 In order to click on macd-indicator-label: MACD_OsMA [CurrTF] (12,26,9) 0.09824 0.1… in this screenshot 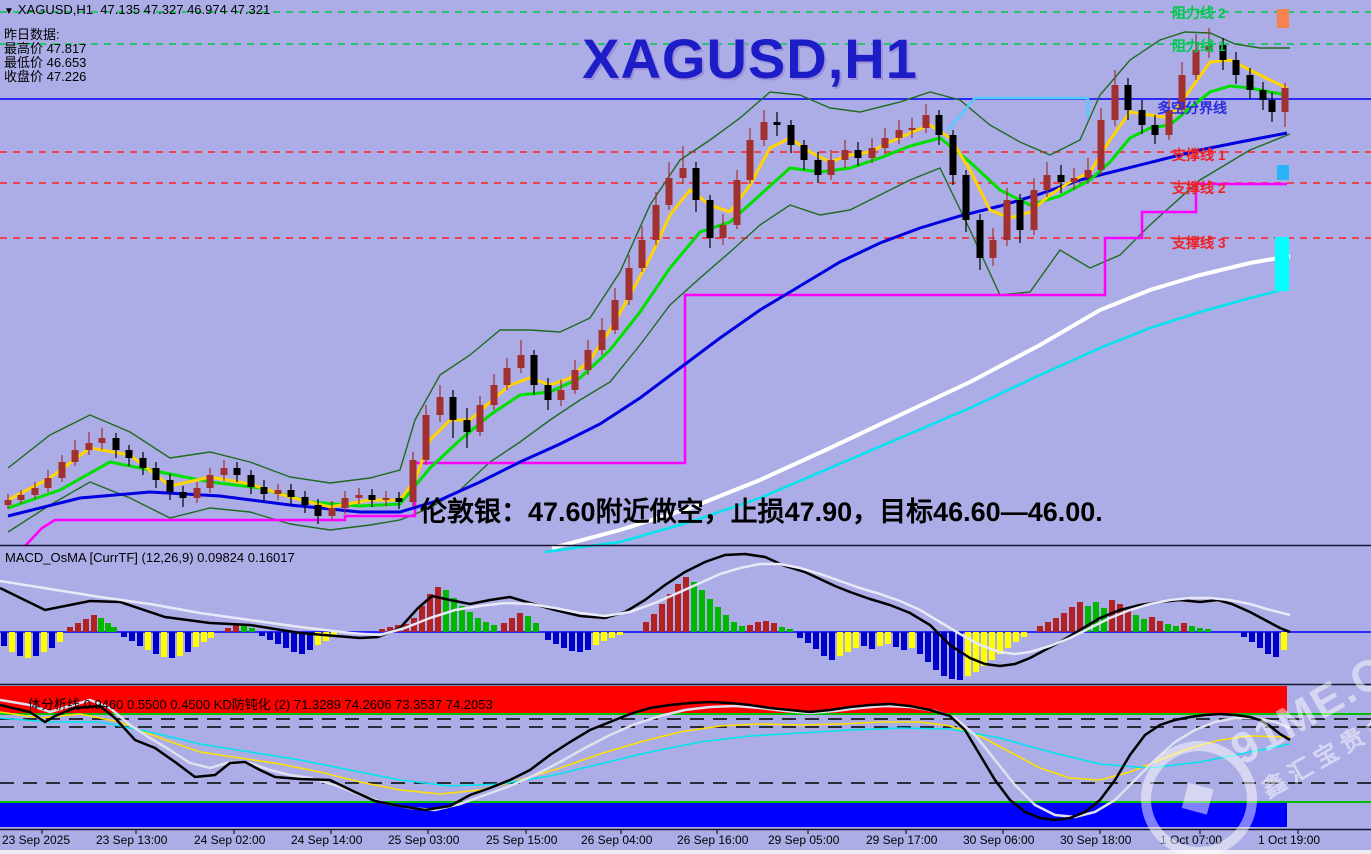, I will do `click(150, 557)`.